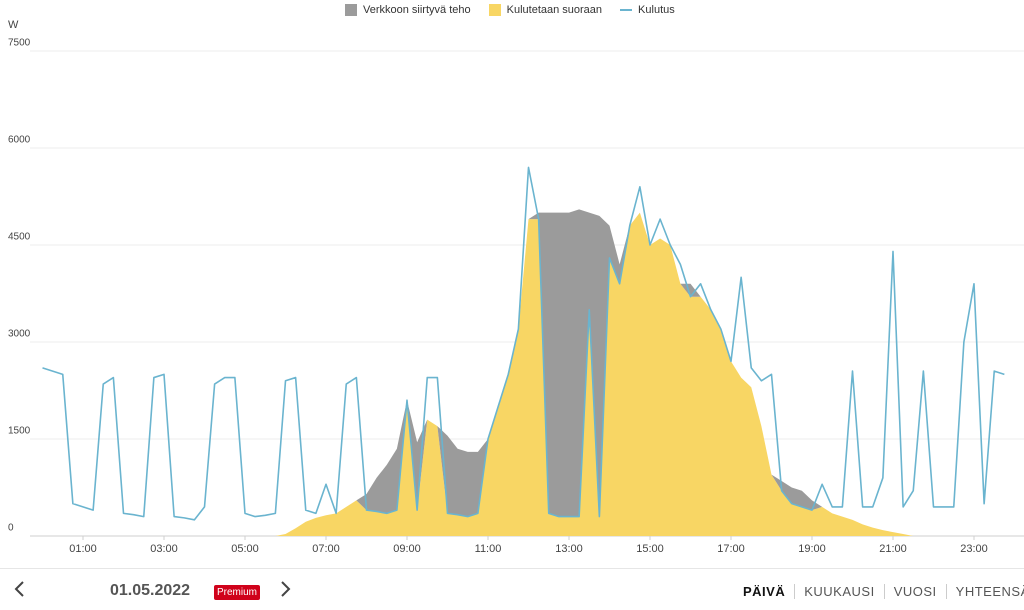 Image resolution: width=1024 pixels, height=610 pixels. Describe the element at coordinates (150, 590) in the screenshot. I see `date: 01.05.2022` at that location.